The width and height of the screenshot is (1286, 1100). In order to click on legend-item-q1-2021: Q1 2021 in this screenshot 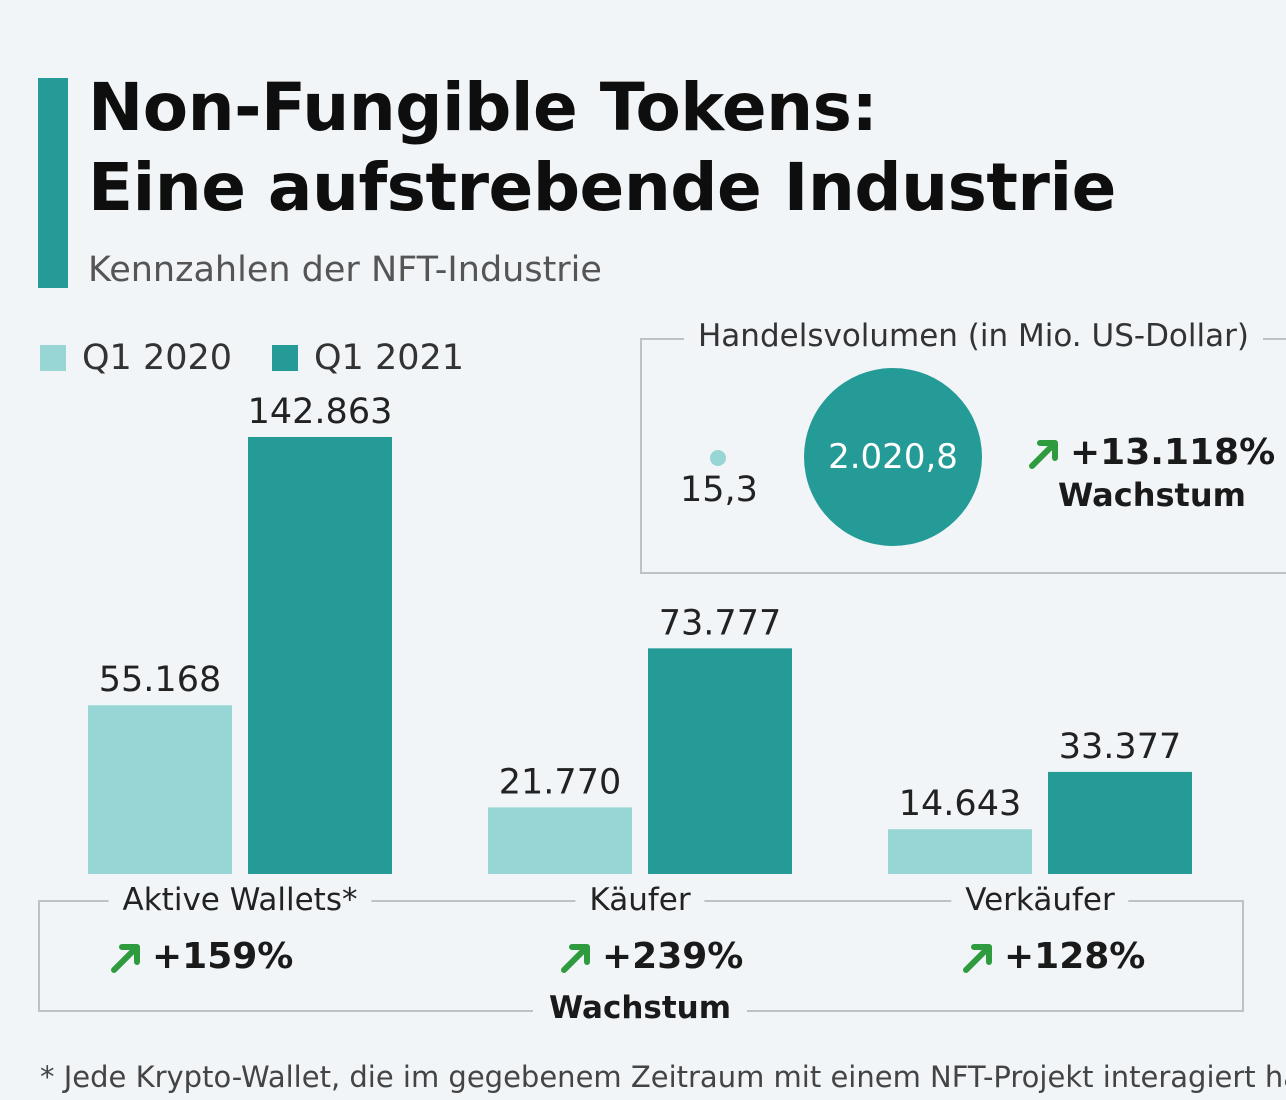, I will do `click(368, 358)`.